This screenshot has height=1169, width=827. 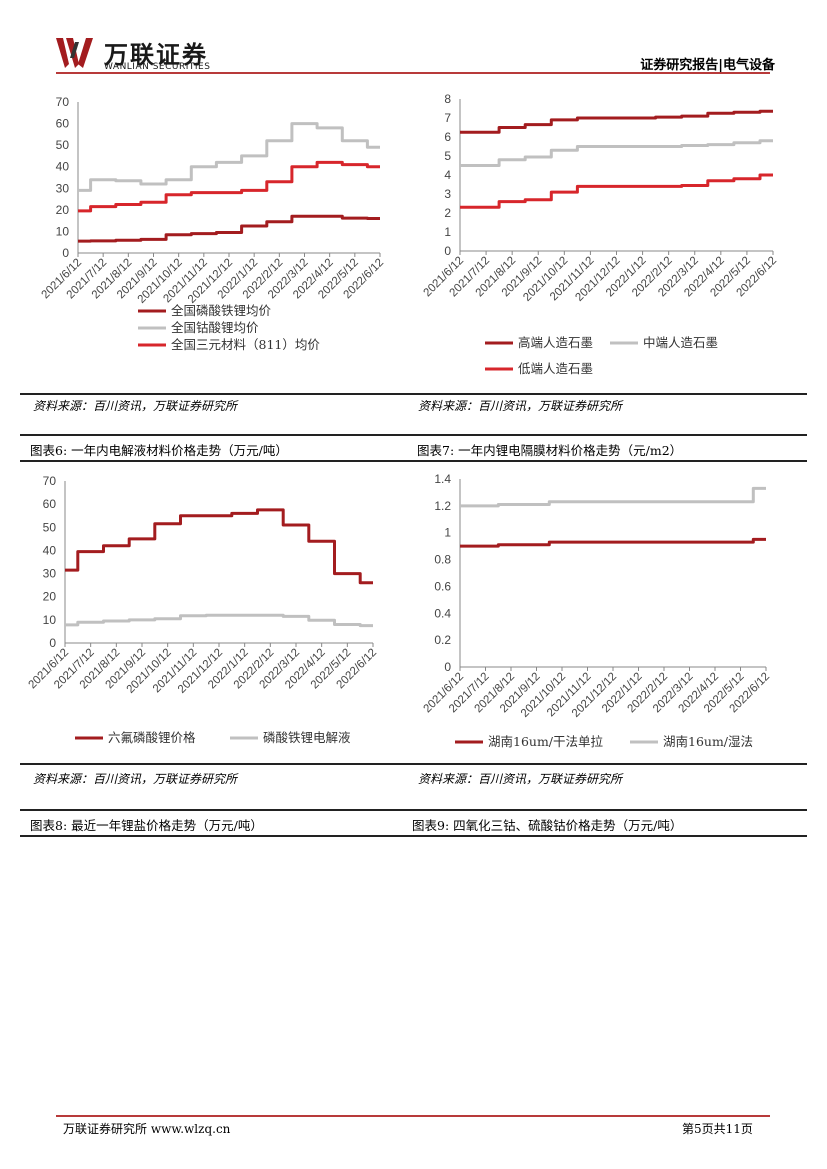 I want to click on source-note-left-2: 资料来源：百川资讯，万联证券研究所, so click(x=135, y=779).